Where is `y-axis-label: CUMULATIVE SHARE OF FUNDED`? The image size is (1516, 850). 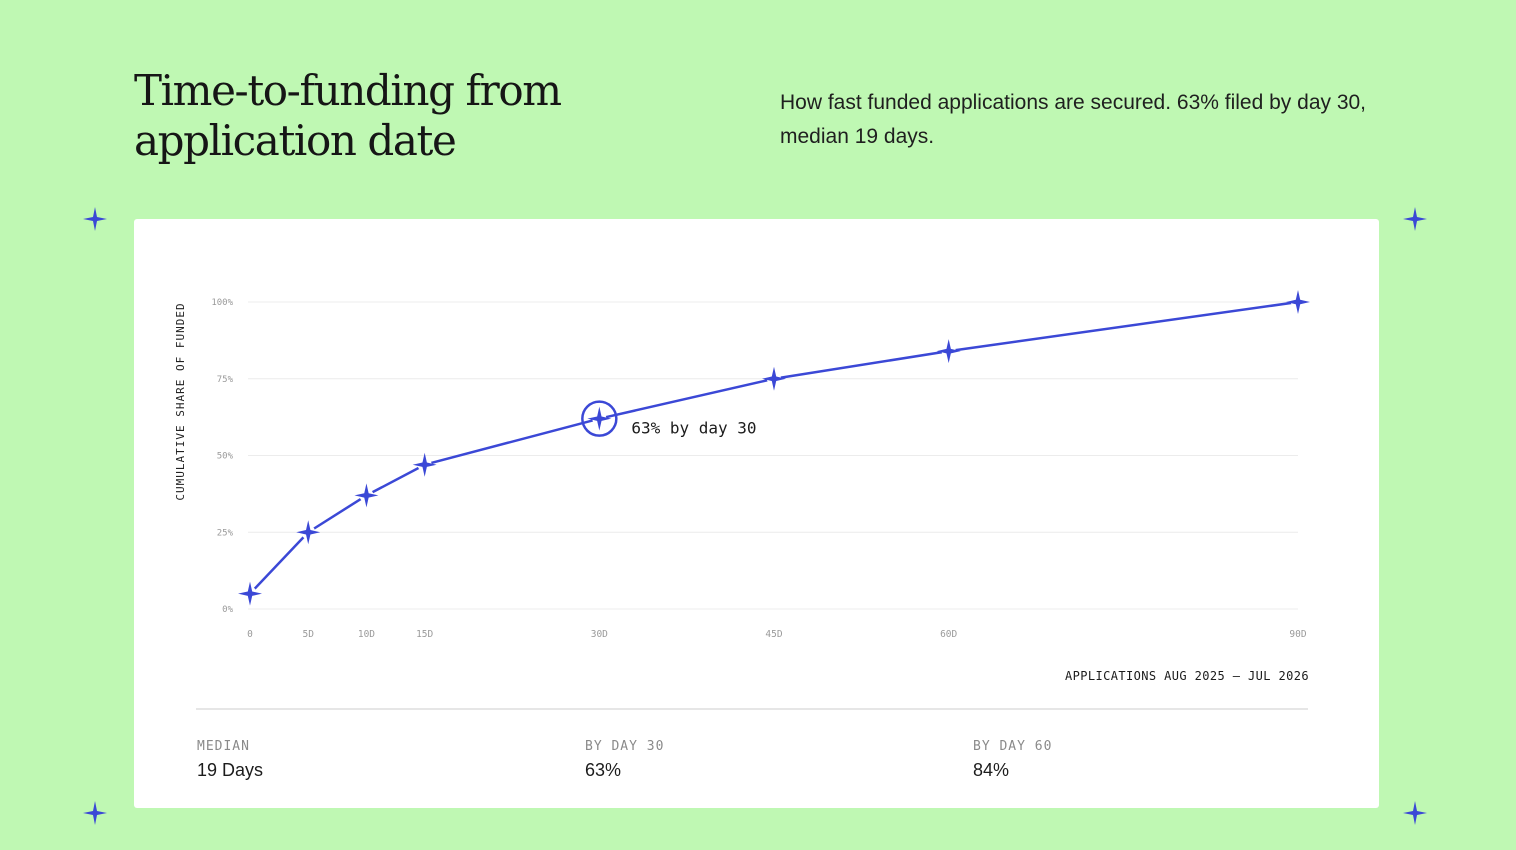 y-axis-label: CUMULATIVE SHARE OF FUNDED is located at coordinates (180, 401).